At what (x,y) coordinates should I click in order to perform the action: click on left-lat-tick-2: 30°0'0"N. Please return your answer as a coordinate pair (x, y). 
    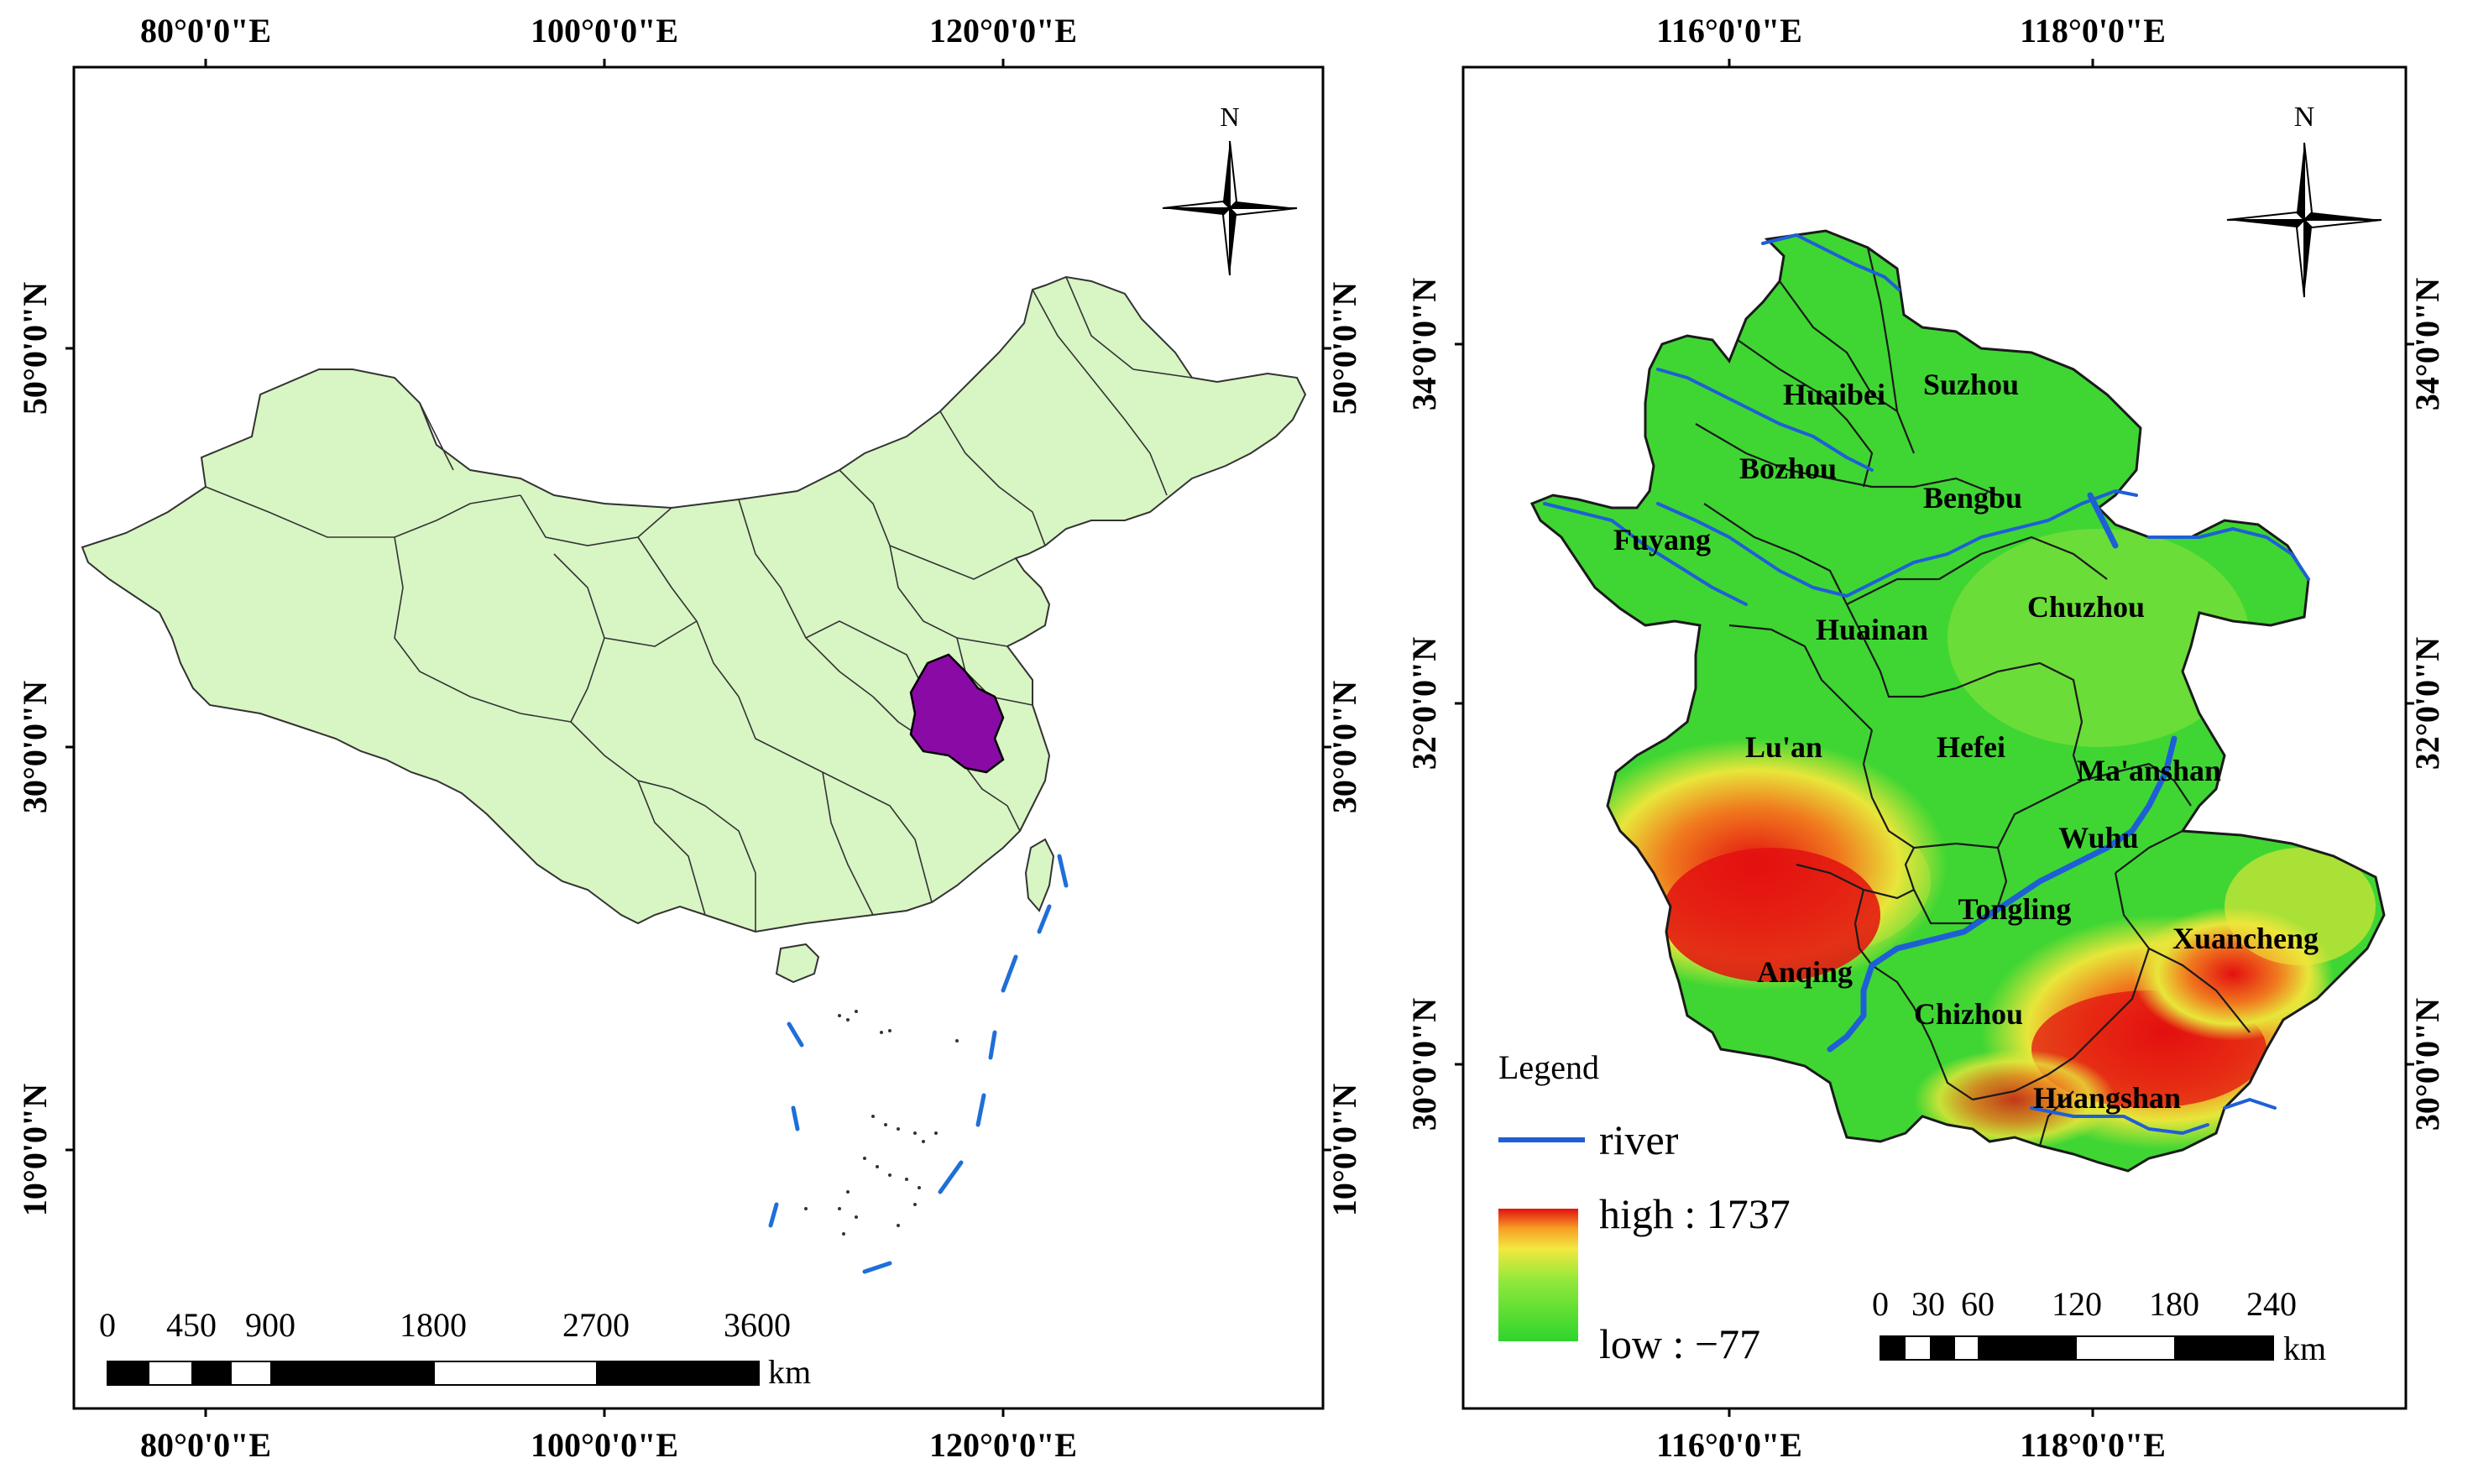
    Looking at the image, I should click on (35, 747).